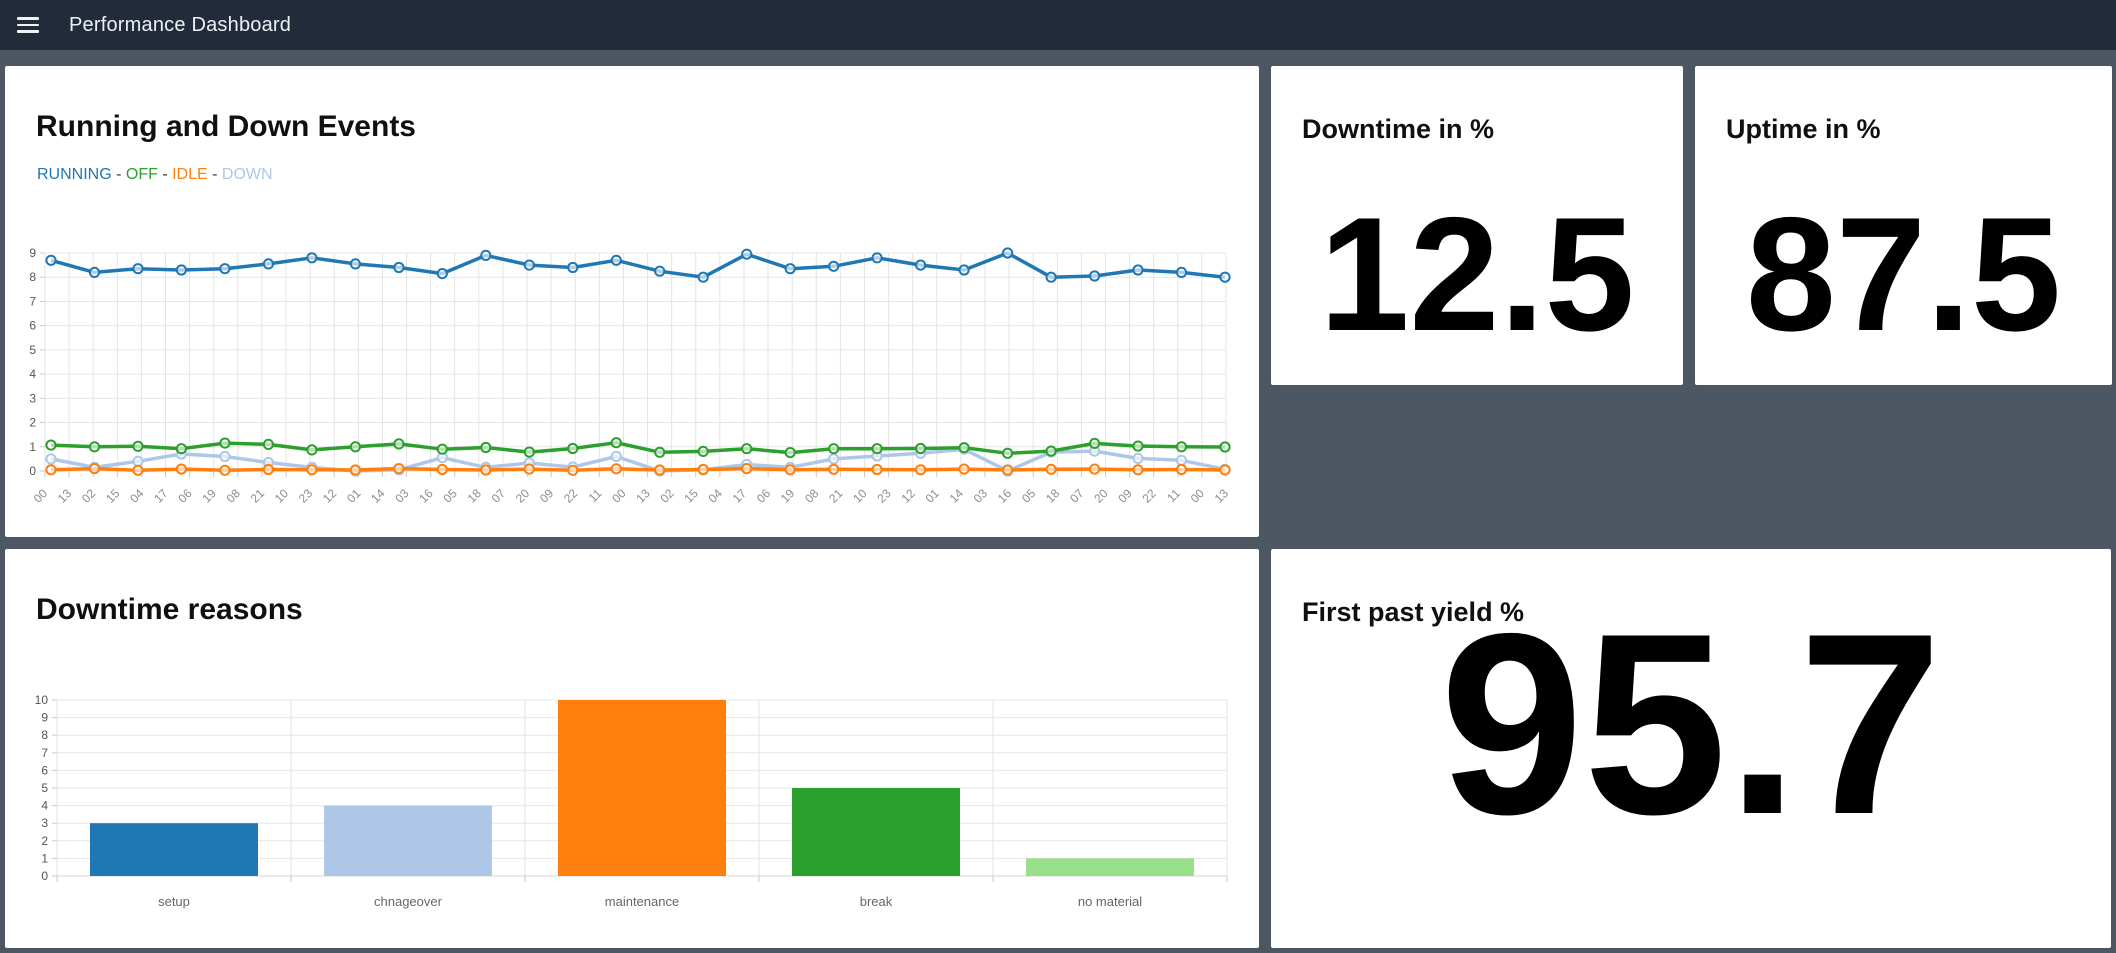 This screenshot has width=2116, height=953. I want to click on bar-no-material, so click(1110, 867).